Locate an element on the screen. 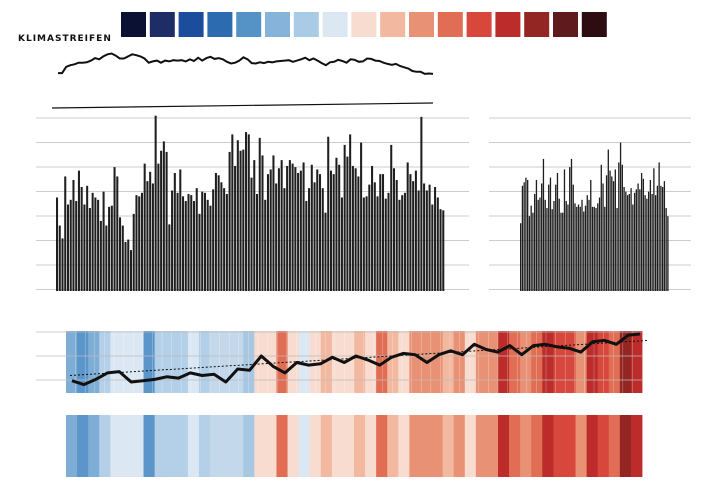 Image resolution: width=705 pixels, height=499 pixels. top-line-baseline is located at coordinates (242, 105).